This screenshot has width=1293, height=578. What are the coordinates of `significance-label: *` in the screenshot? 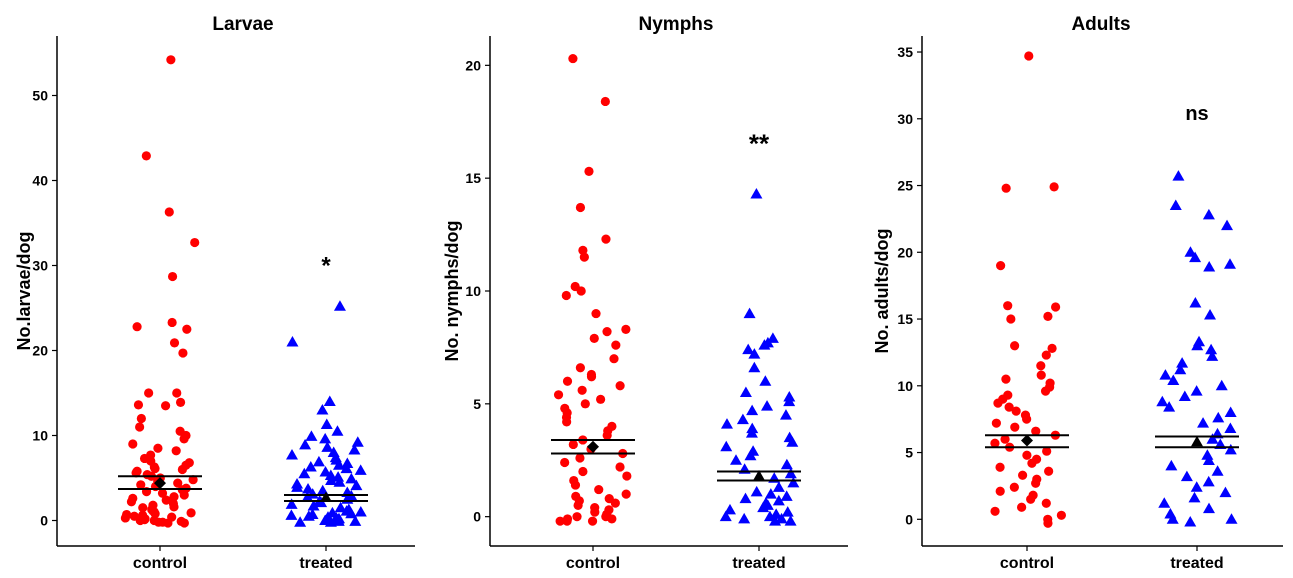 It's located at (326, 266).